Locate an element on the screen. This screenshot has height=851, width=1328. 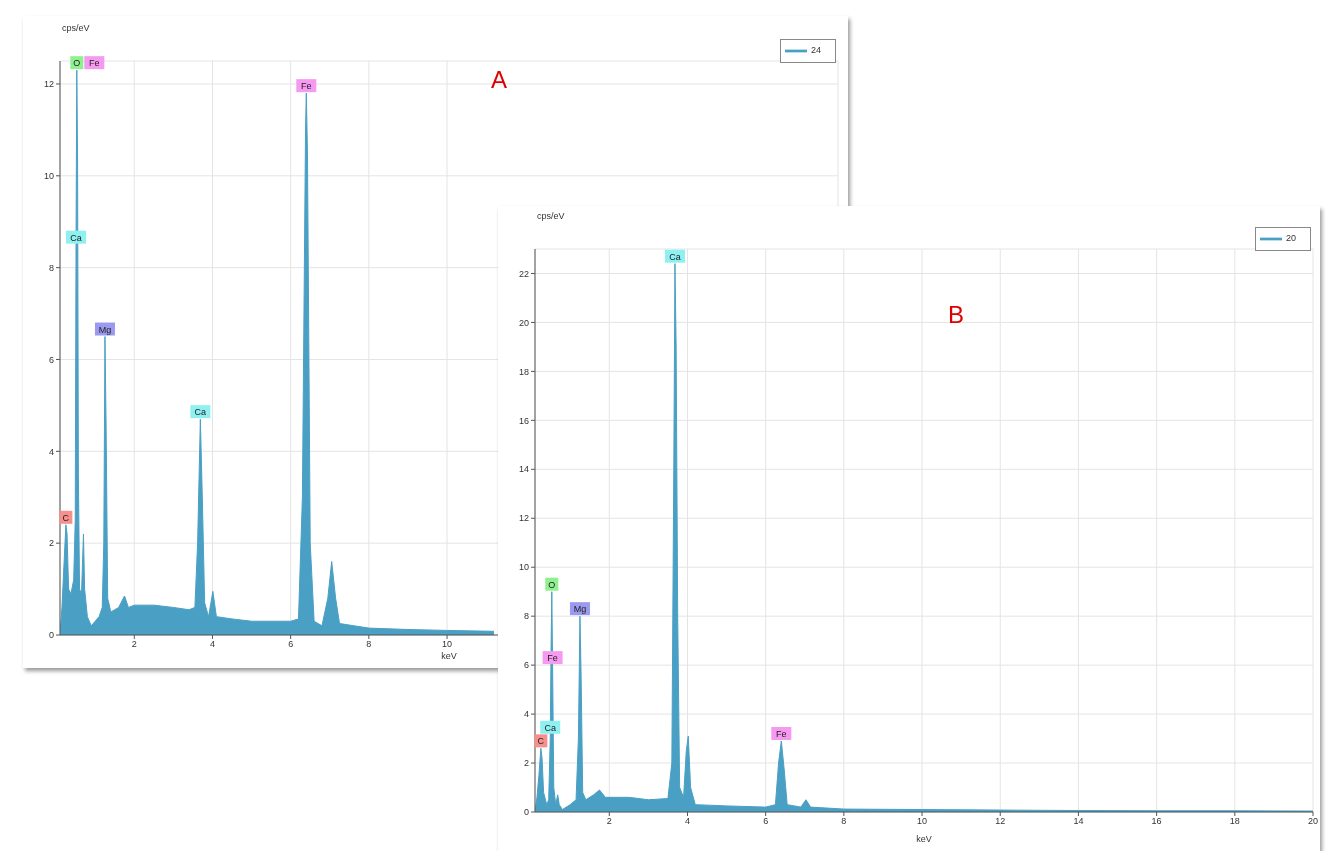
x-tick-label: 18 is located at coordinates (1234, 821).